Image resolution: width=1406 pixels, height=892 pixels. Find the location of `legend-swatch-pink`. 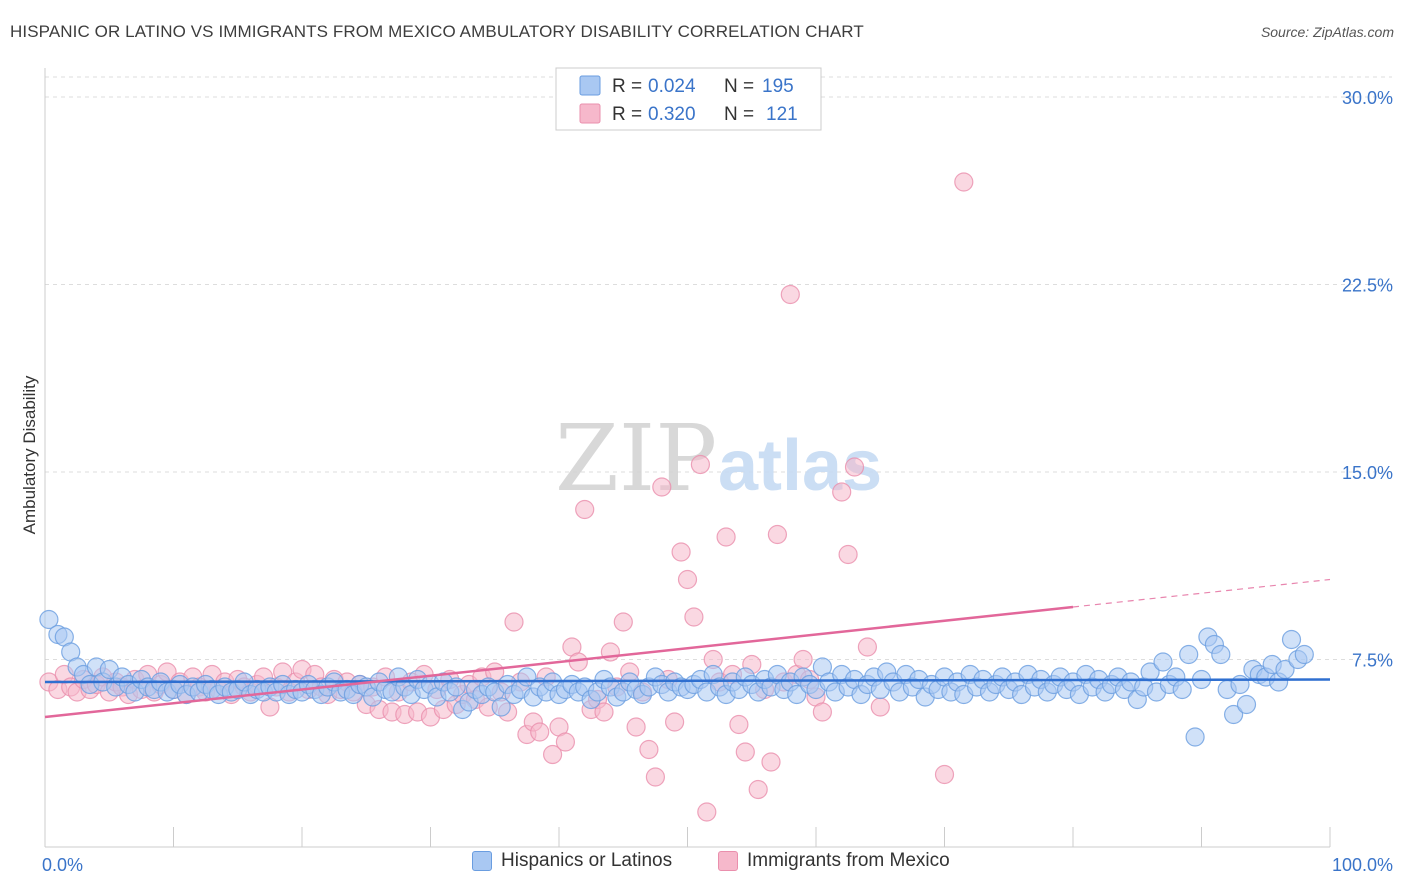

legend-swatch-pink is located at coordinates (590, 113).